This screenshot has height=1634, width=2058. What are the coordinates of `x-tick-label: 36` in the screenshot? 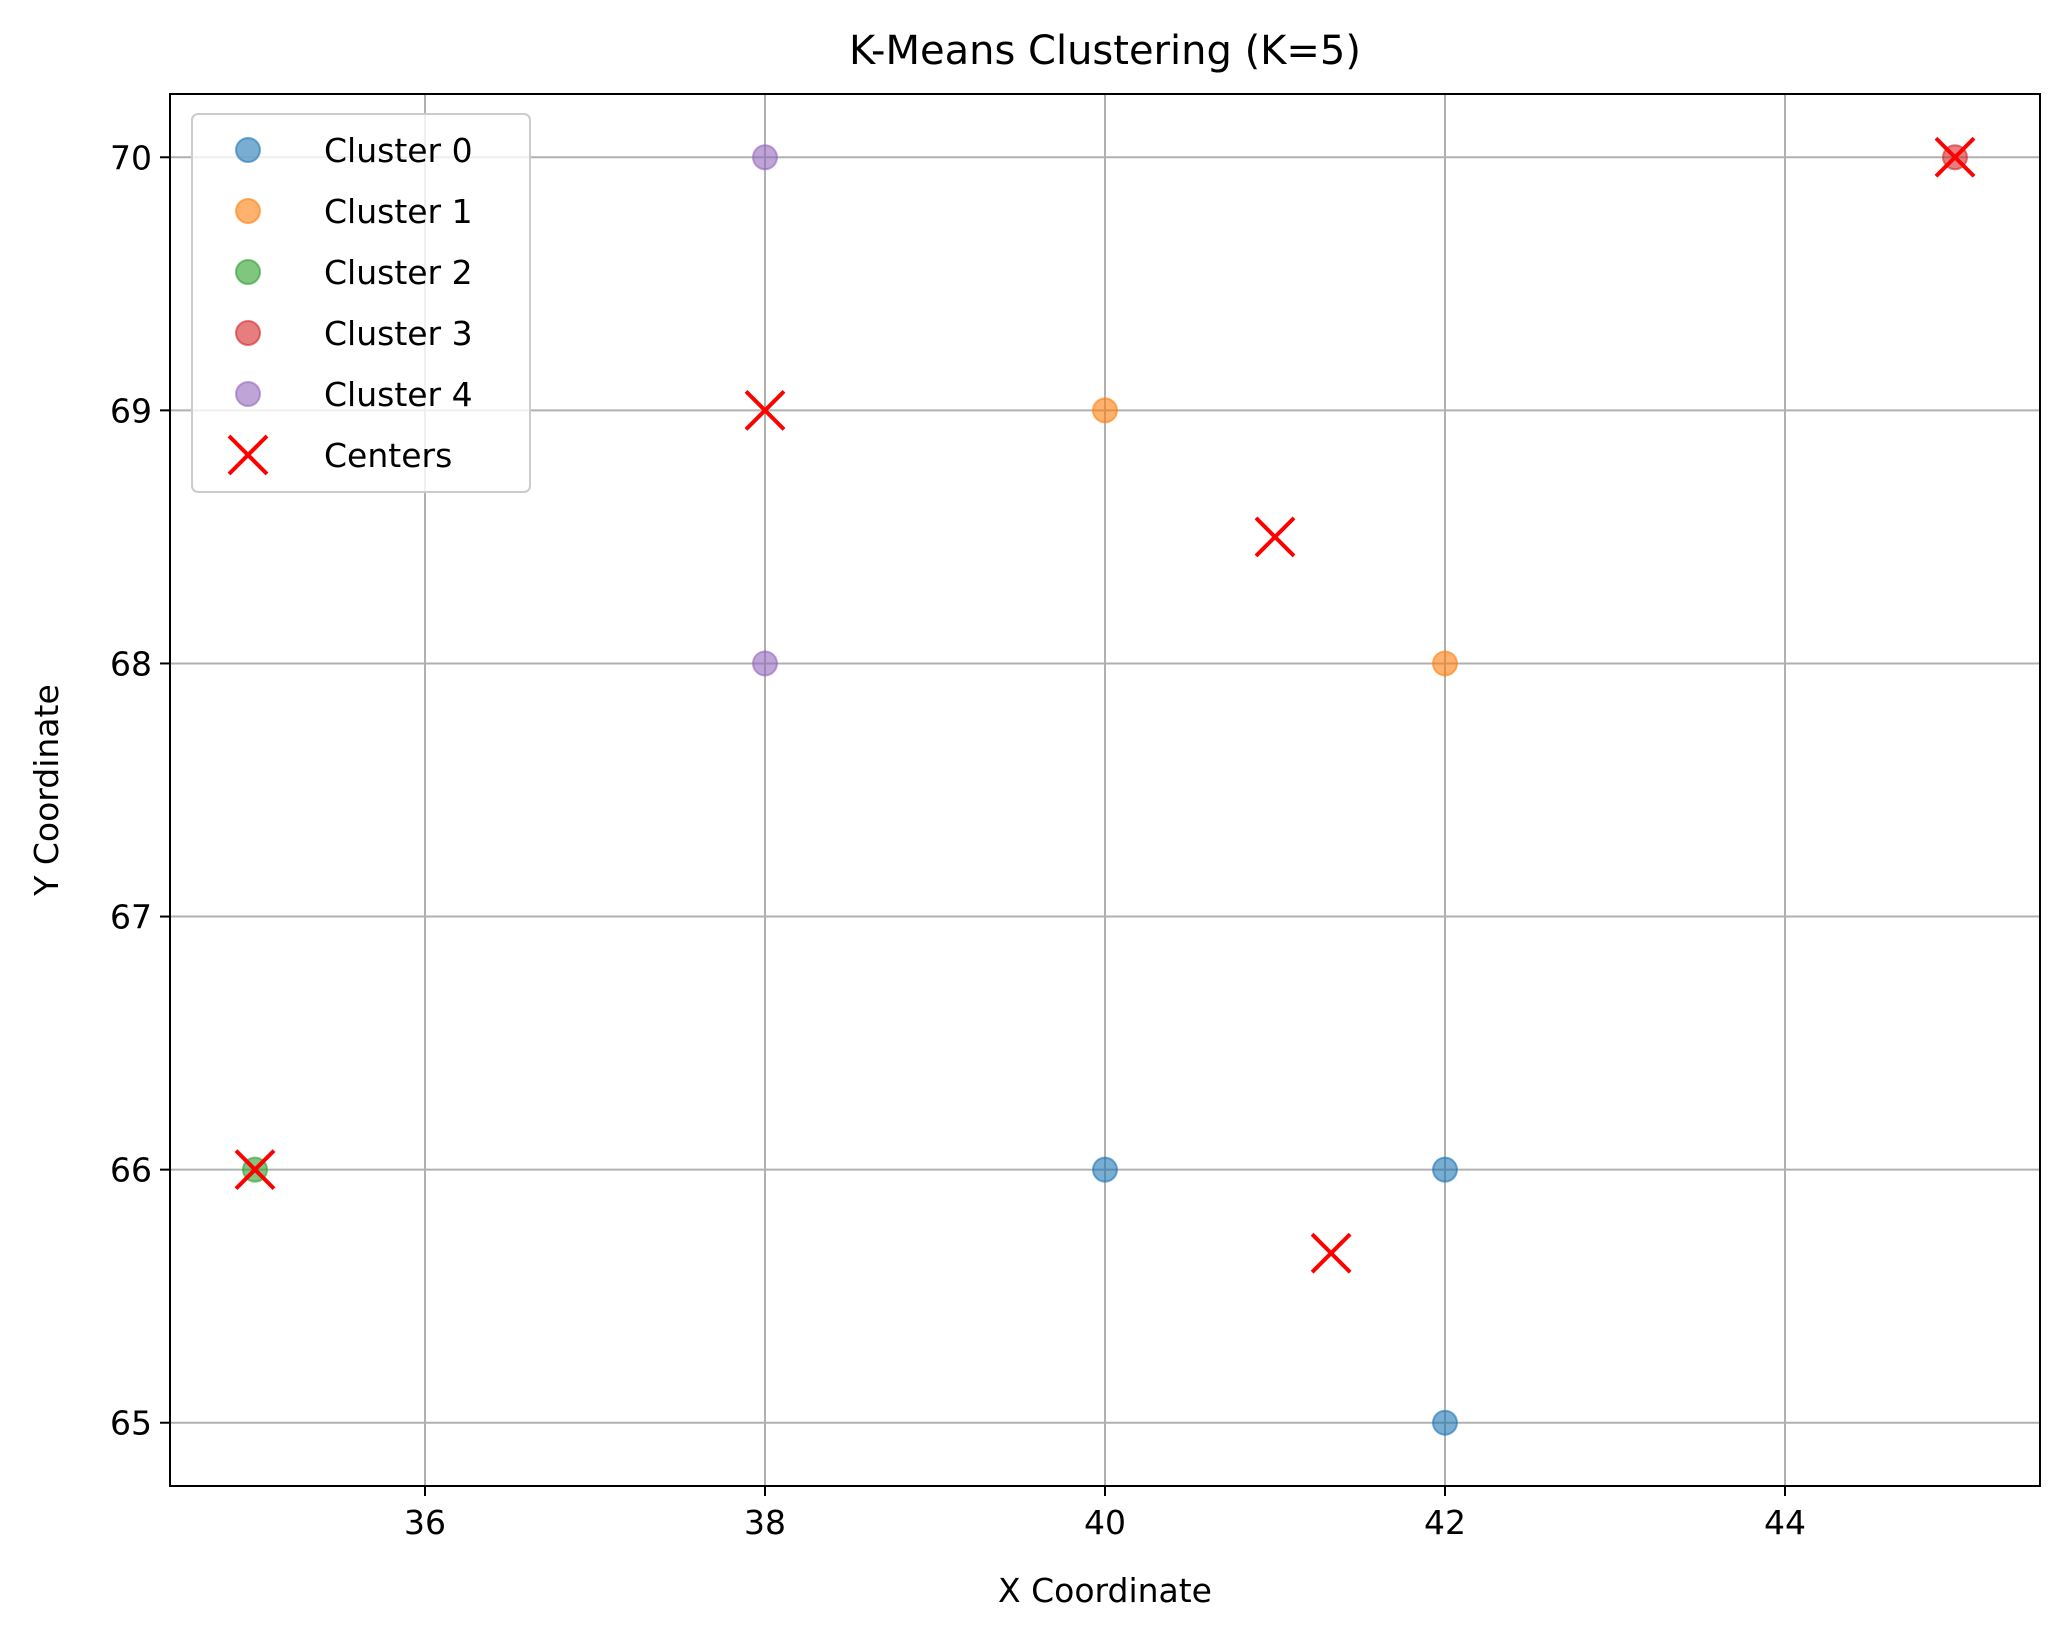 It's located at (425, 1522).